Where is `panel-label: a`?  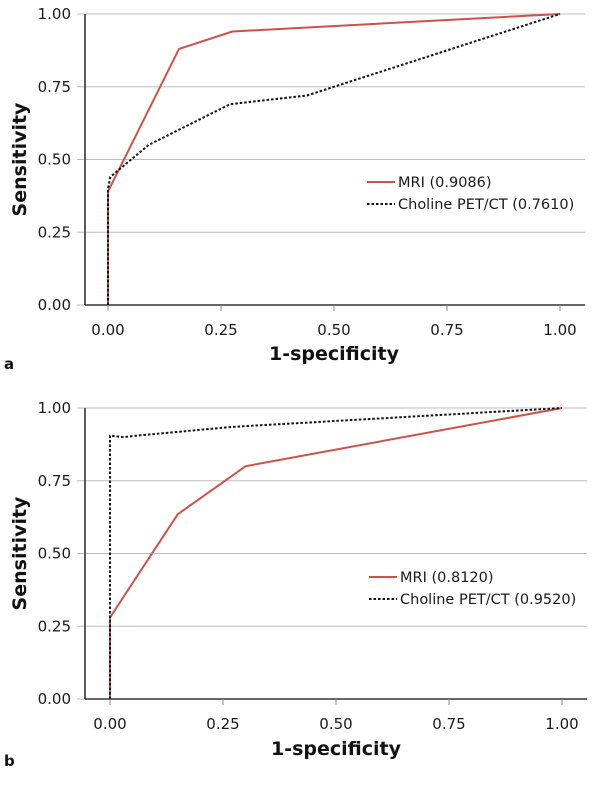
panel-label: a is located at coordinates (9, 364).